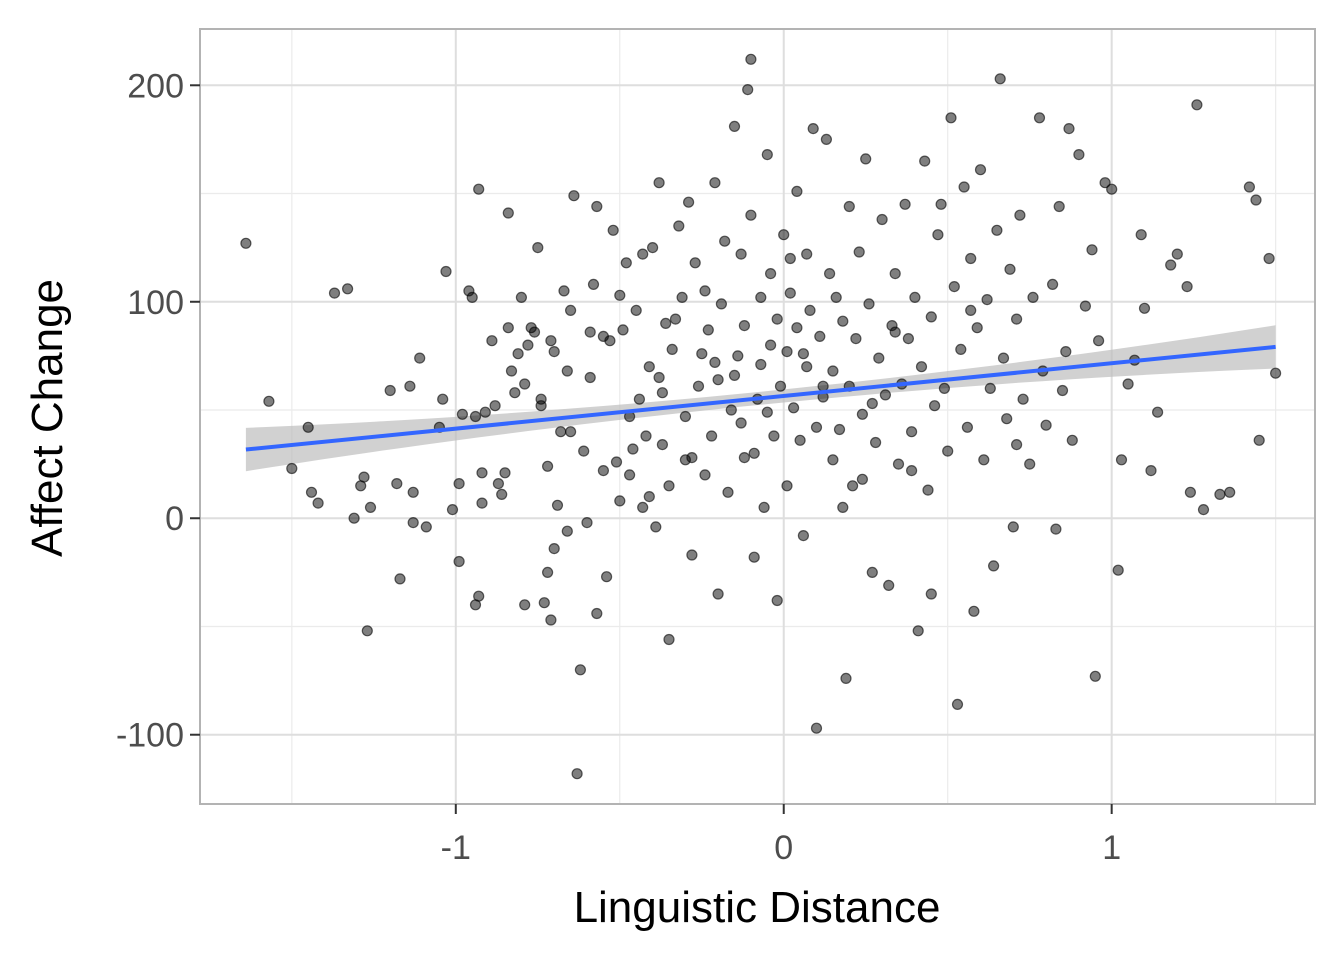 The width and height of the screenshot is (1344, 960). I want to click on x-tick-label: 1, so click(1111, 848).